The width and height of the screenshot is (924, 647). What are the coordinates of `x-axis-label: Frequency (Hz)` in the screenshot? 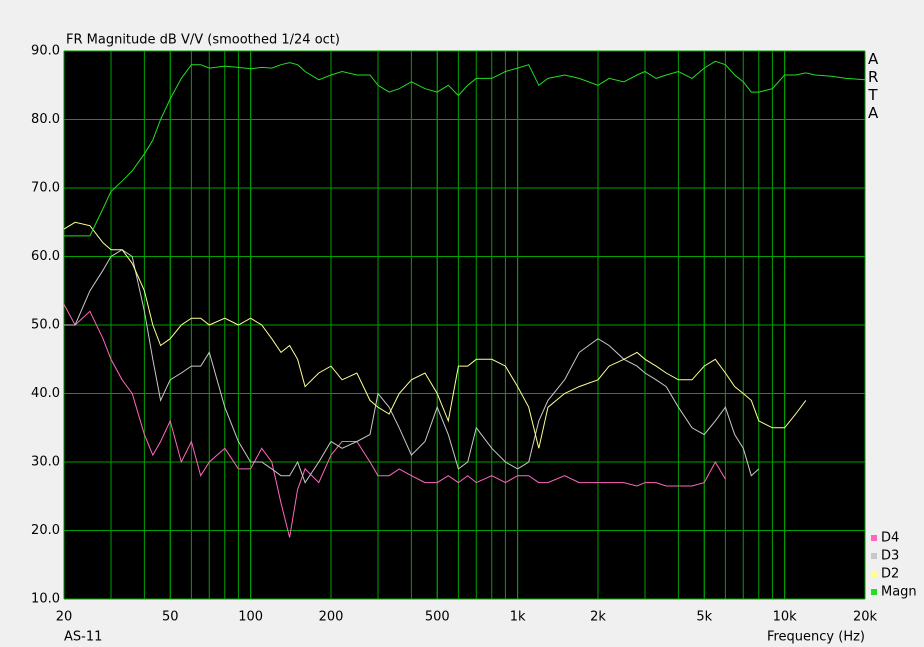 It's located at (816, 637).